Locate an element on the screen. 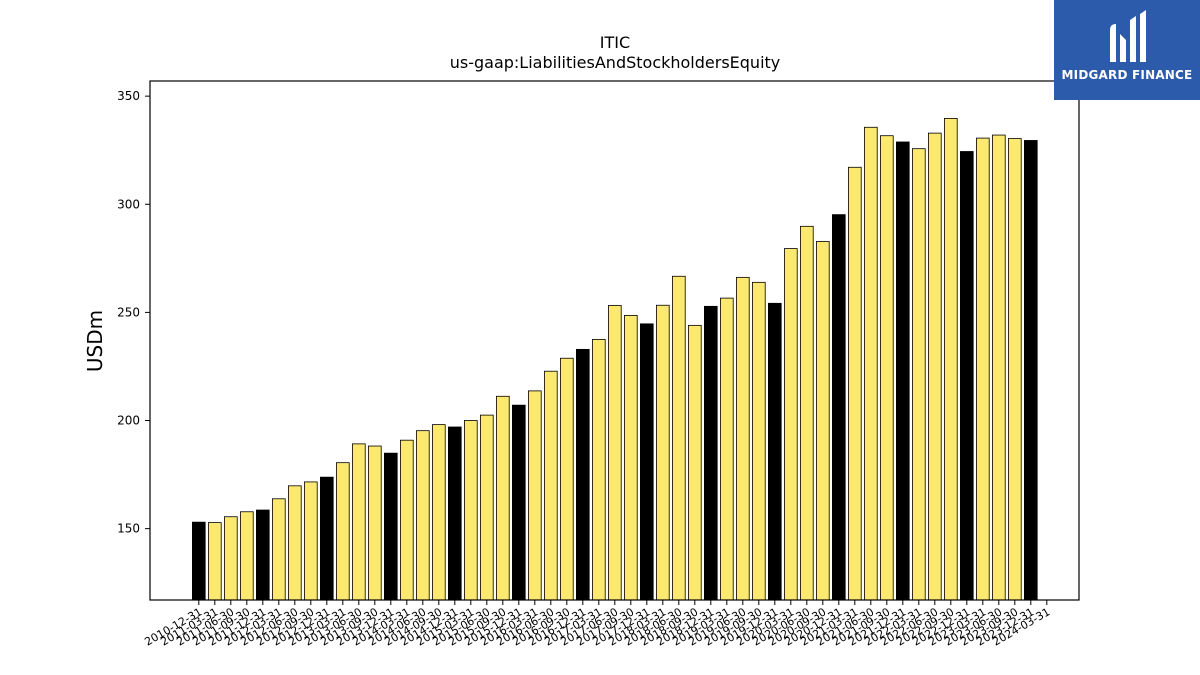  logo-mark-icon is located at coordinates (1128, 36).